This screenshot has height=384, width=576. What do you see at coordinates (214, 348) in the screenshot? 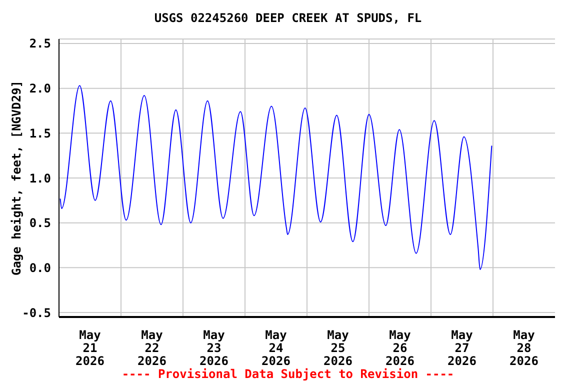
I see `x-tick-label: May 23 2026` at bounding box center [214, 348].